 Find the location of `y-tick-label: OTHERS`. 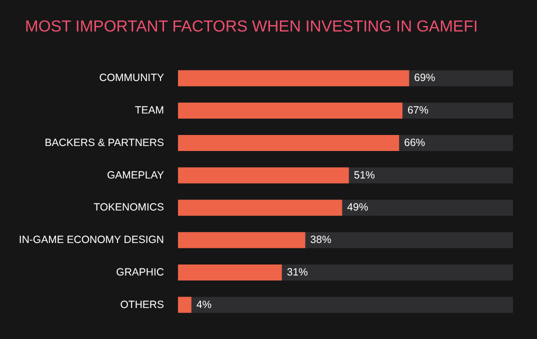

y-tick-label: OTHERS is located at coordinates (142, 304).